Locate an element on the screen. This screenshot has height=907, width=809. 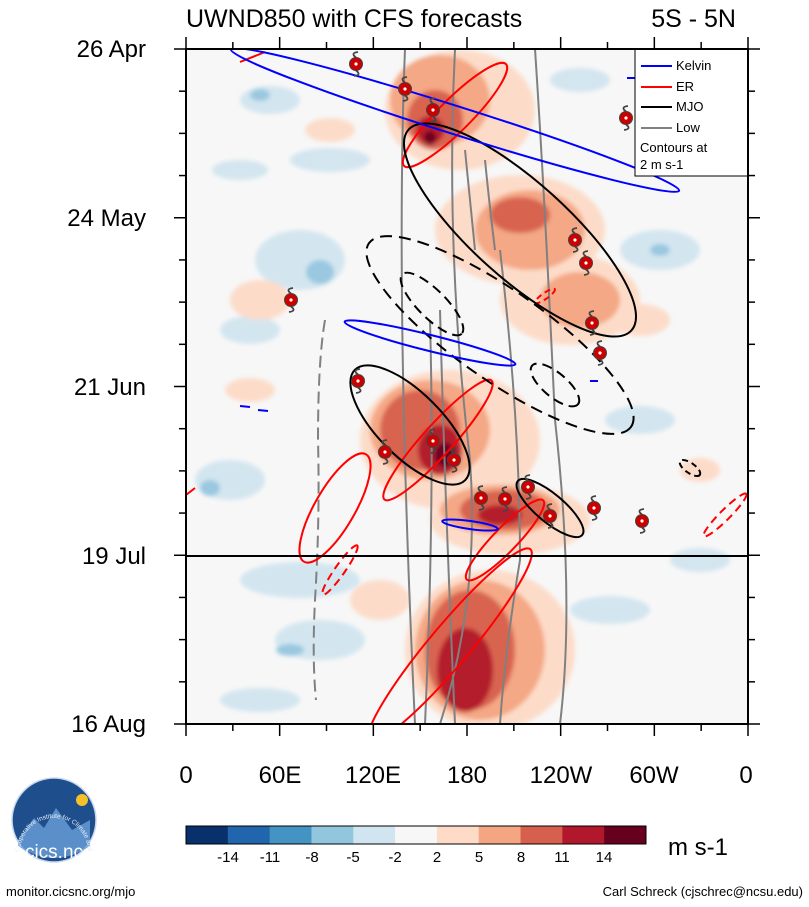
x-tick-label: 120W is located at coordinates (561, 775).